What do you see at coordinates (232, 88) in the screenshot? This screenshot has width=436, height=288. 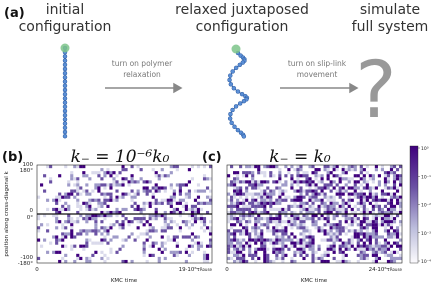 I see `arrows` at bounding box center [232, 88].